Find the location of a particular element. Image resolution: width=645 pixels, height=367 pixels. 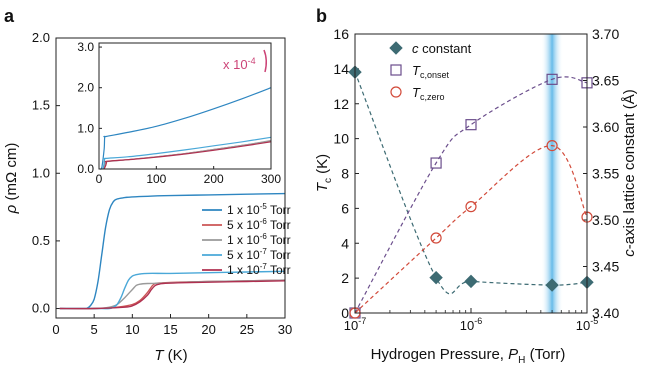

panel-a-legend-mantissa-1: 5 x 10 is located at coordinates (243, 225).